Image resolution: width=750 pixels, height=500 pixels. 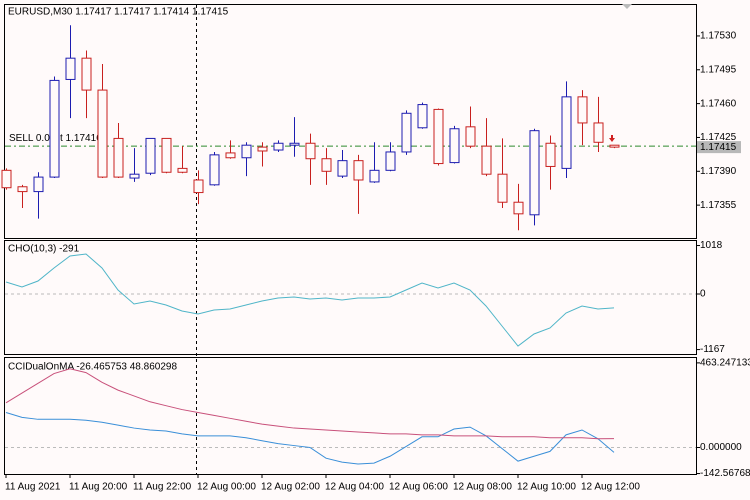 What do you see at coordinates (718, 137) in the screenshot?
I see `y-tick-label: 1.17425` at bounding box center [718, 137].